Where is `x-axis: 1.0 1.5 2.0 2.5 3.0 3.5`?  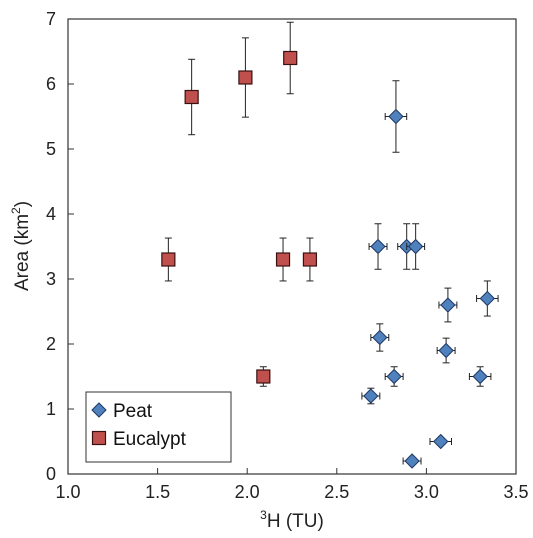 x-axis: 1.0 1.5 2.0 2.5 3.0 3.5 is located at coordinates (292, 485).